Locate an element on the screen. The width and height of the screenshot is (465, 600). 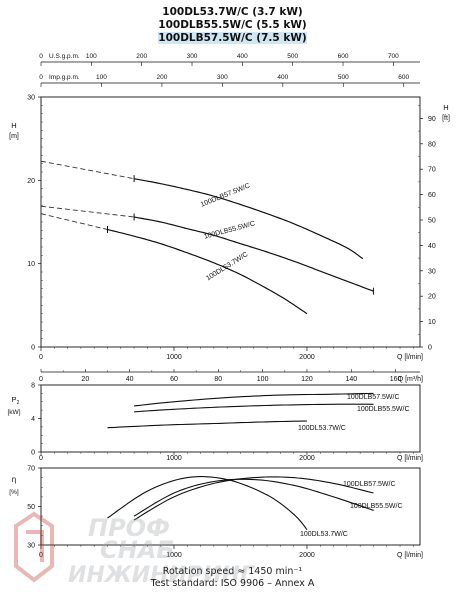
m3h-tick-label: 120 is located at coordinates (307, 379).